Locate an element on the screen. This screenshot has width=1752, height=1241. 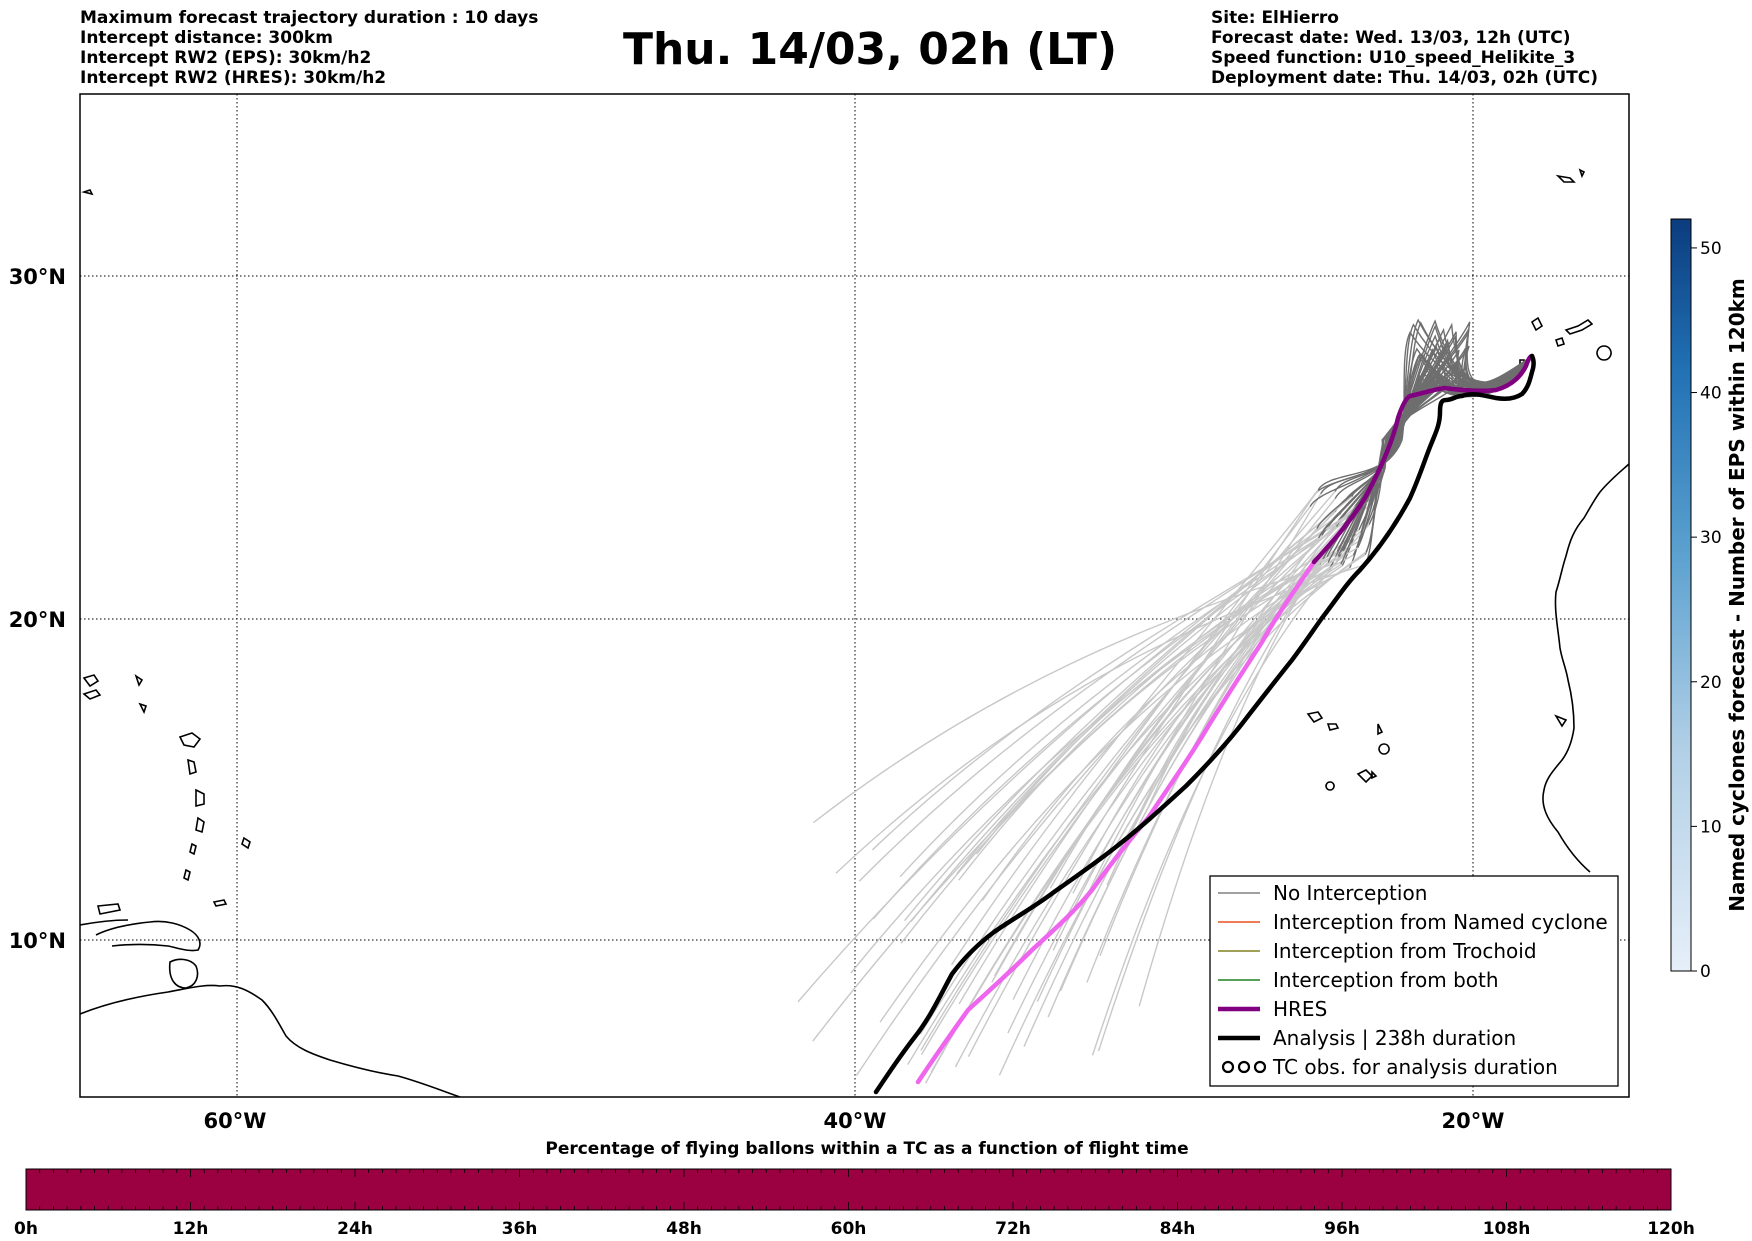
param-intercept-distance: Intercept distance: 300km is located at coordinates (206, 38).